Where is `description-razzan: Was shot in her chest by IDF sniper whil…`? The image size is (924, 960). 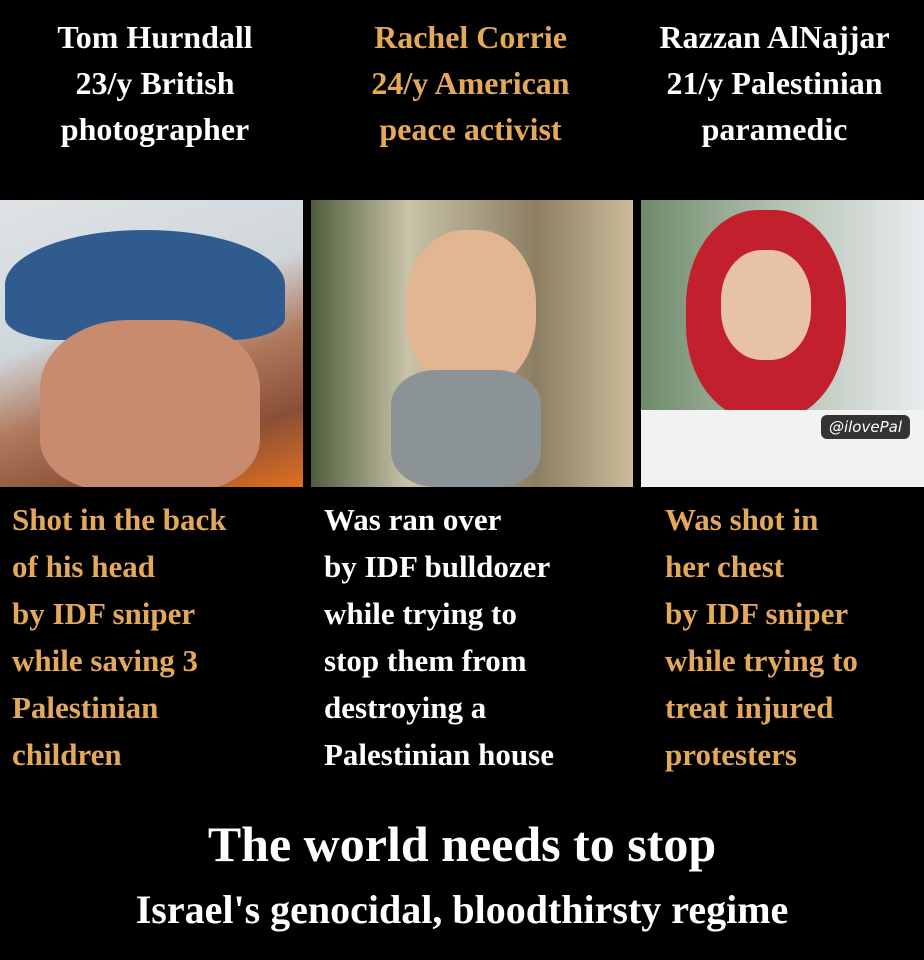 description-razzan: Was shot in her chest by IDF sniper whil… is located at coordinates (761, 637).